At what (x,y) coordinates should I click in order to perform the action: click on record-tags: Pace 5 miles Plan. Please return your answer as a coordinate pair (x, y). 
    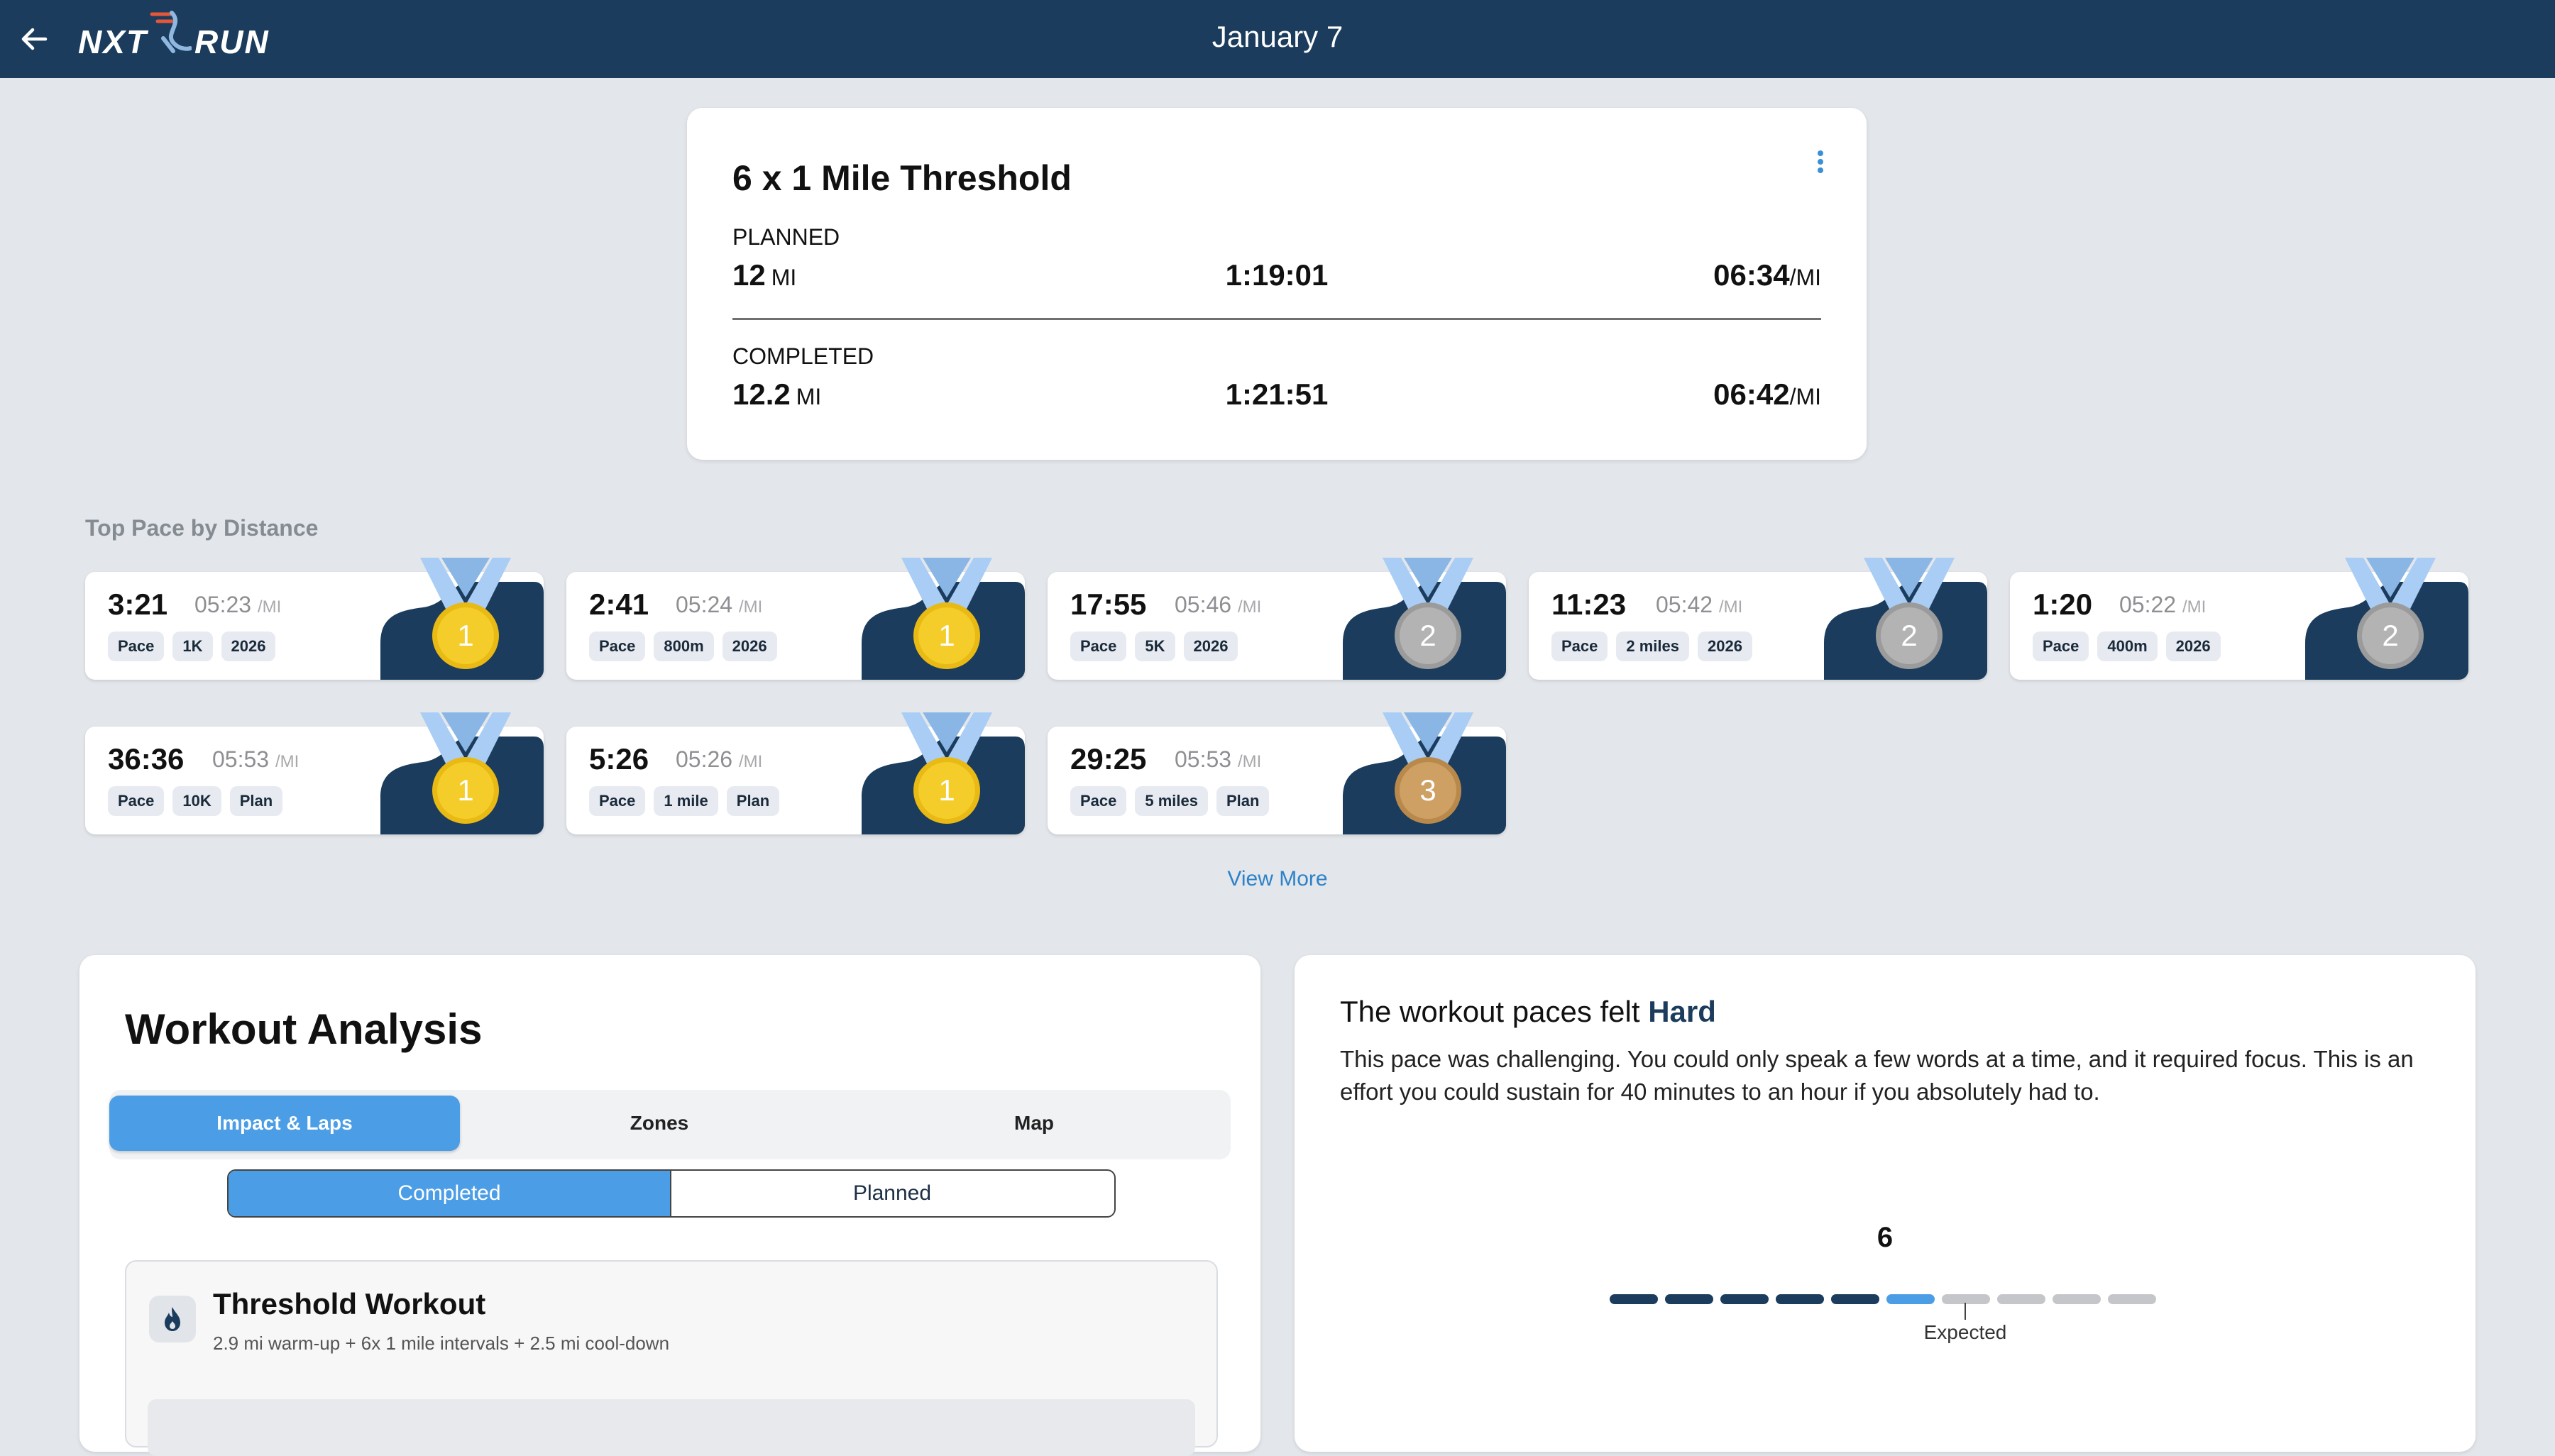
    Looking at the image, I should click on (1174, 801).